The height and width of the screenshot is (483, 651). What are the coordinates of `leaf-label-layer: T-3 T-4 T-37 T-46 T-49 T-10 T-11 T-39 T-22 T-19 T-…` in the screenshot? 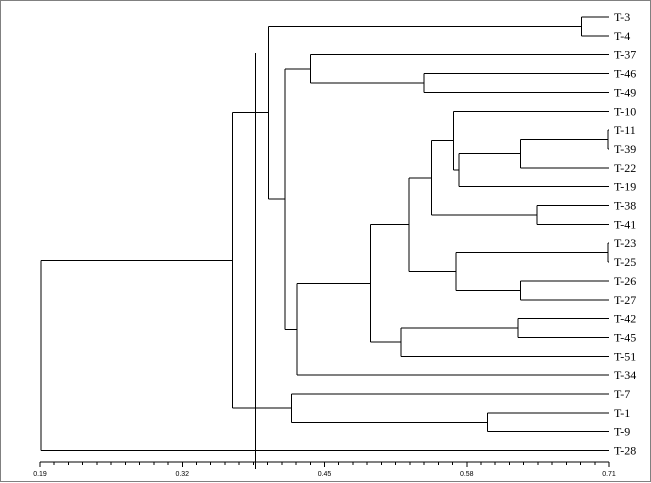 It's located at (625, 234).